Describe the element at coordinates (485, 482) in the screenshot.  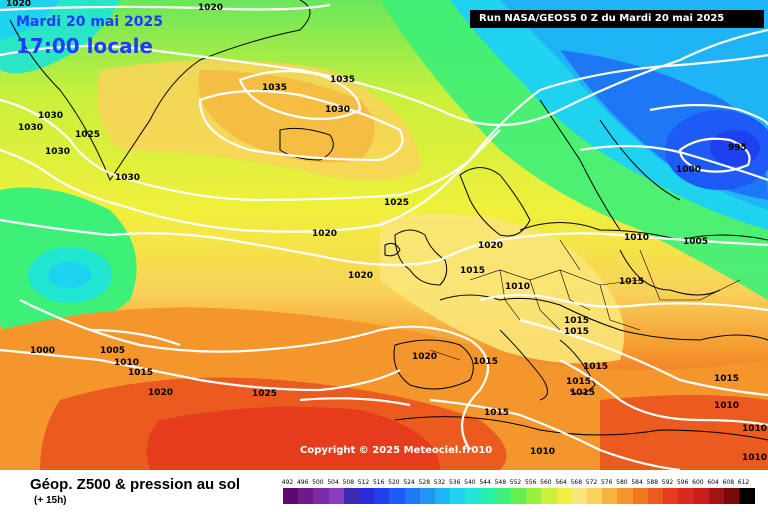
I see `scale-tick-label: 544` at that location.